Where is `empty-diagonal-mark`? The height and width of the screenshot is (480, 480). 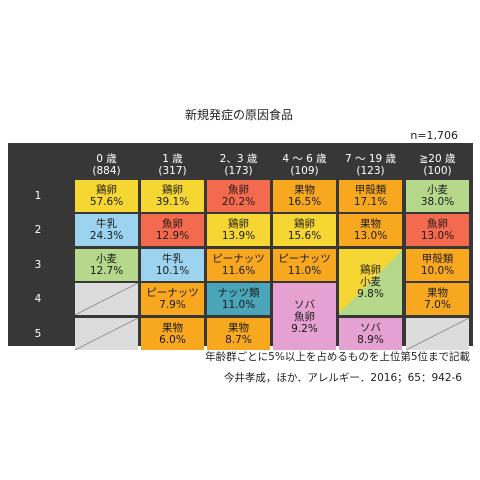
empty-diagonal-mark is located at coordinates (437, 334).